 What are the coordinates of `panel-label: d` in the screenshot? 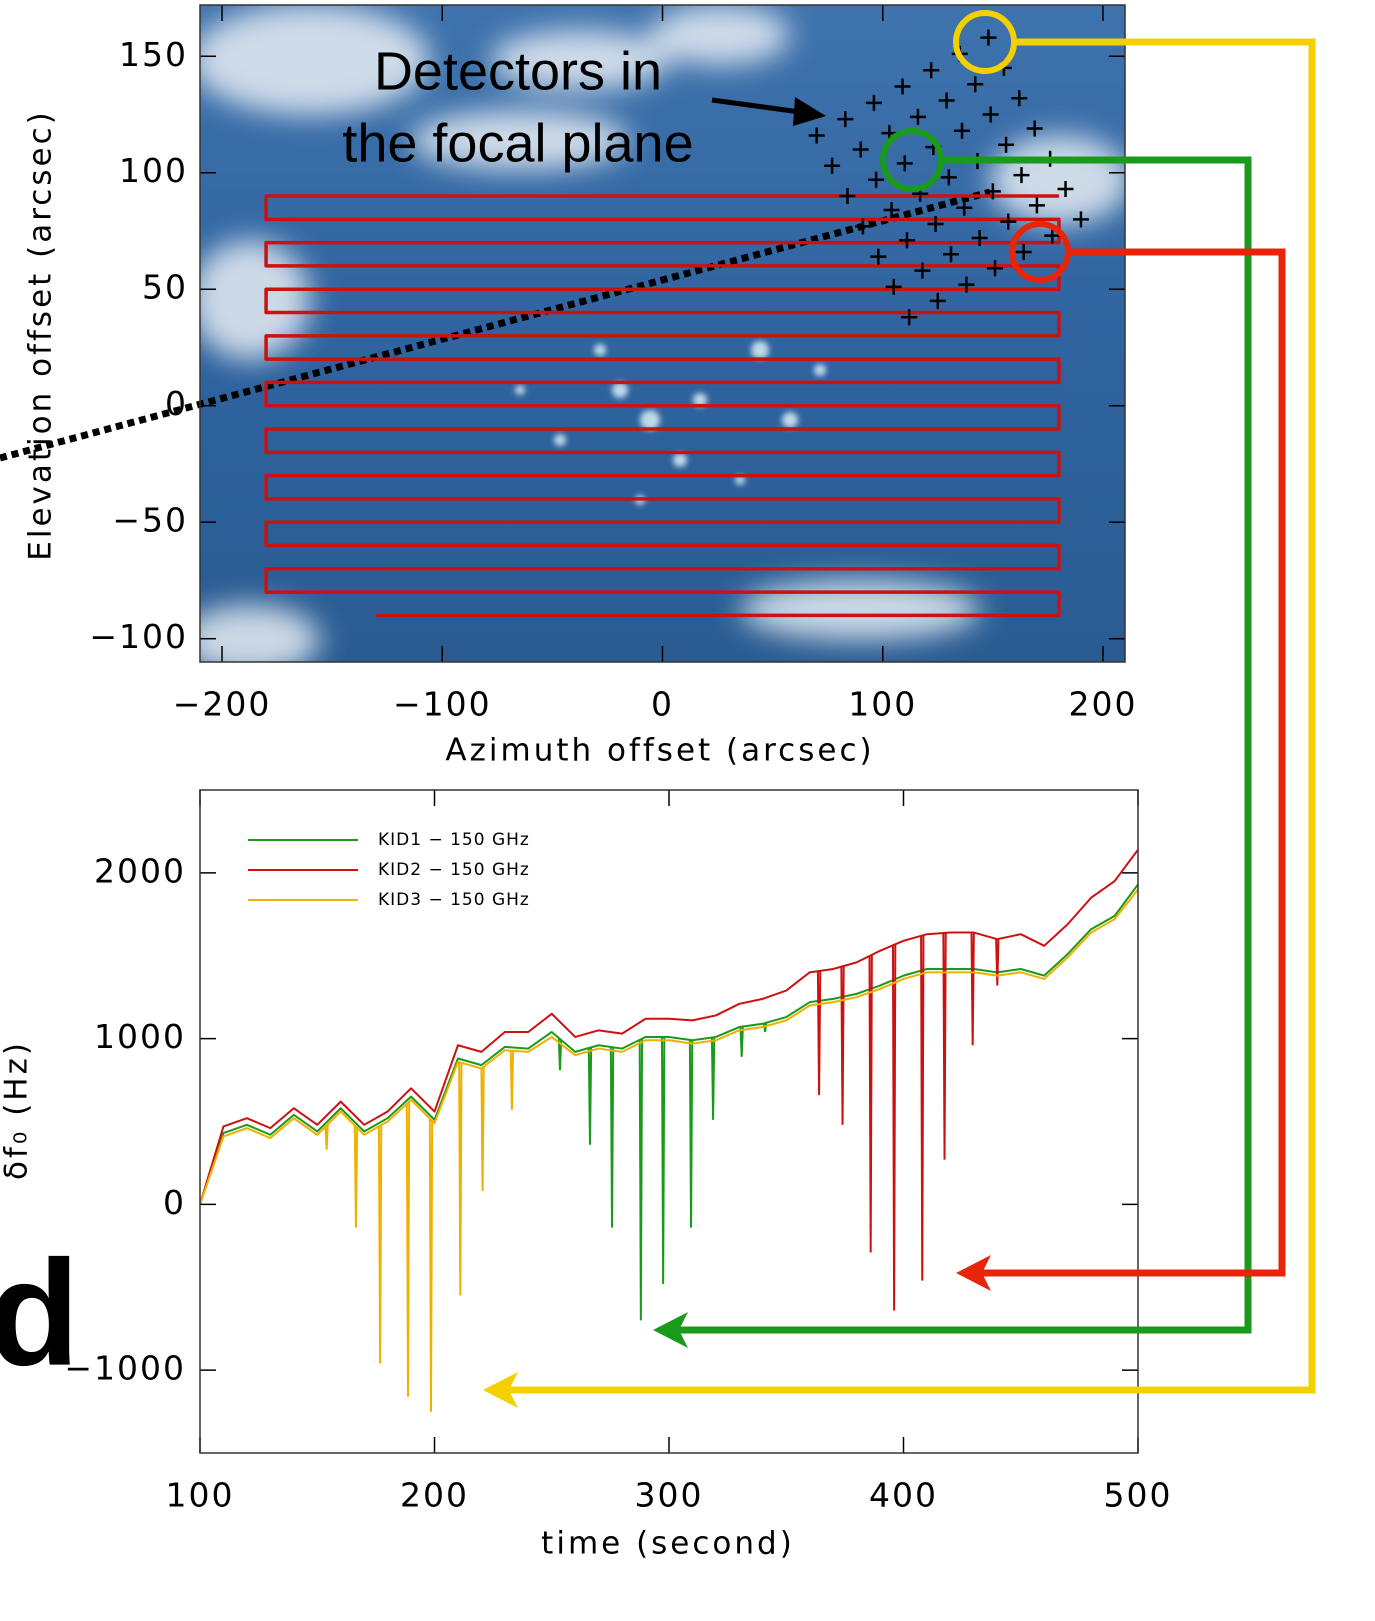 It's located at (40, 1313).